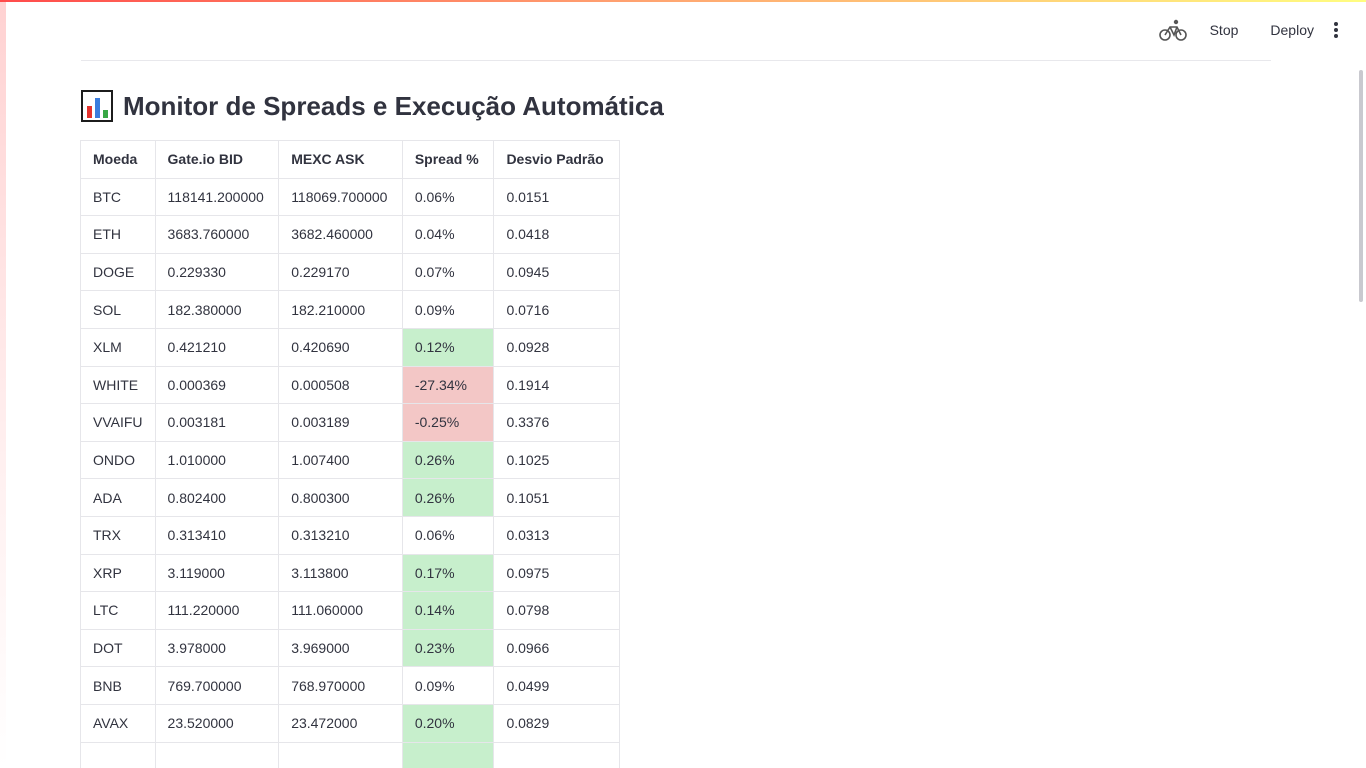  Describe the element at coordinates (217, 754) in the screenshot. I see `cell-gate-bid` at that location.